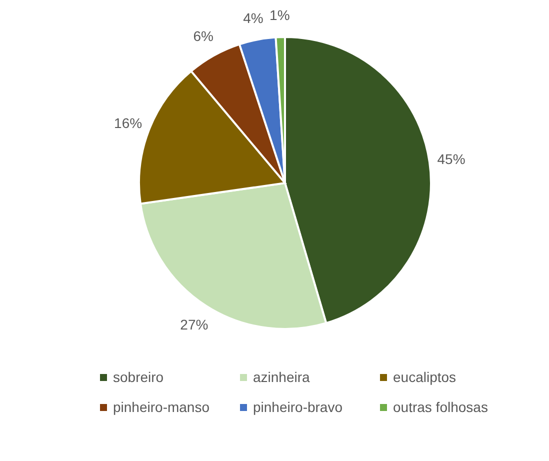 The image size is (549, 461). Describe the element at coordinates (281, 377) in the screenshot. I see `legend-label: azinheira` at that location.